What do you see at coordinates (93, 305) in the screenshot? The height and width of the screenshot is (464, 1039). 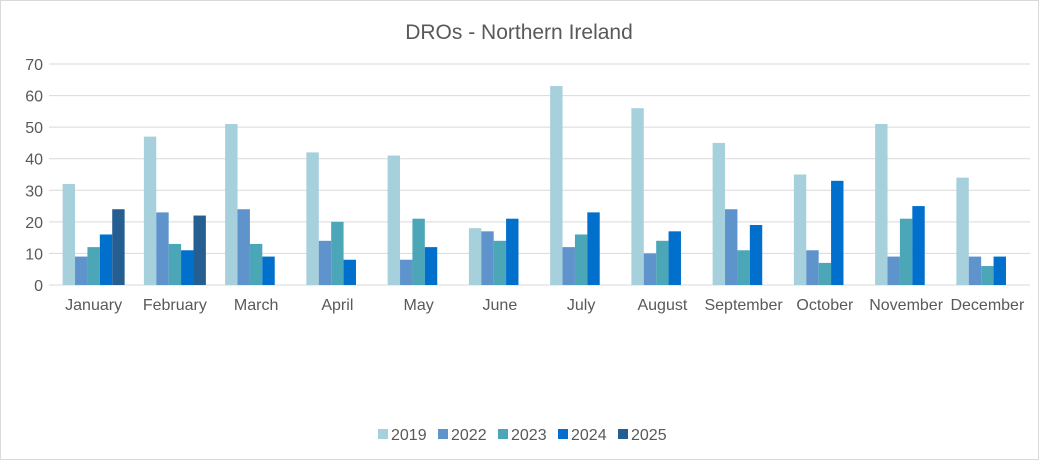 I see `x-tick-label: January` at bounding box center [93, 305].